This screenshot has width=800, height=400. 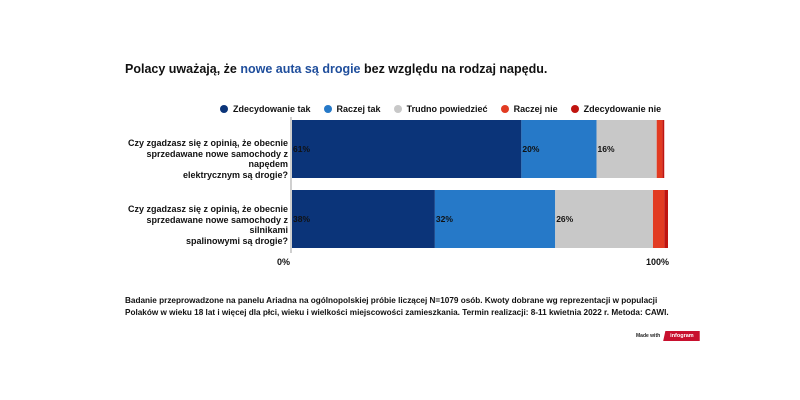 I want to click on legend-label: Zdecydowanie nie, so click(x=622, y=109).